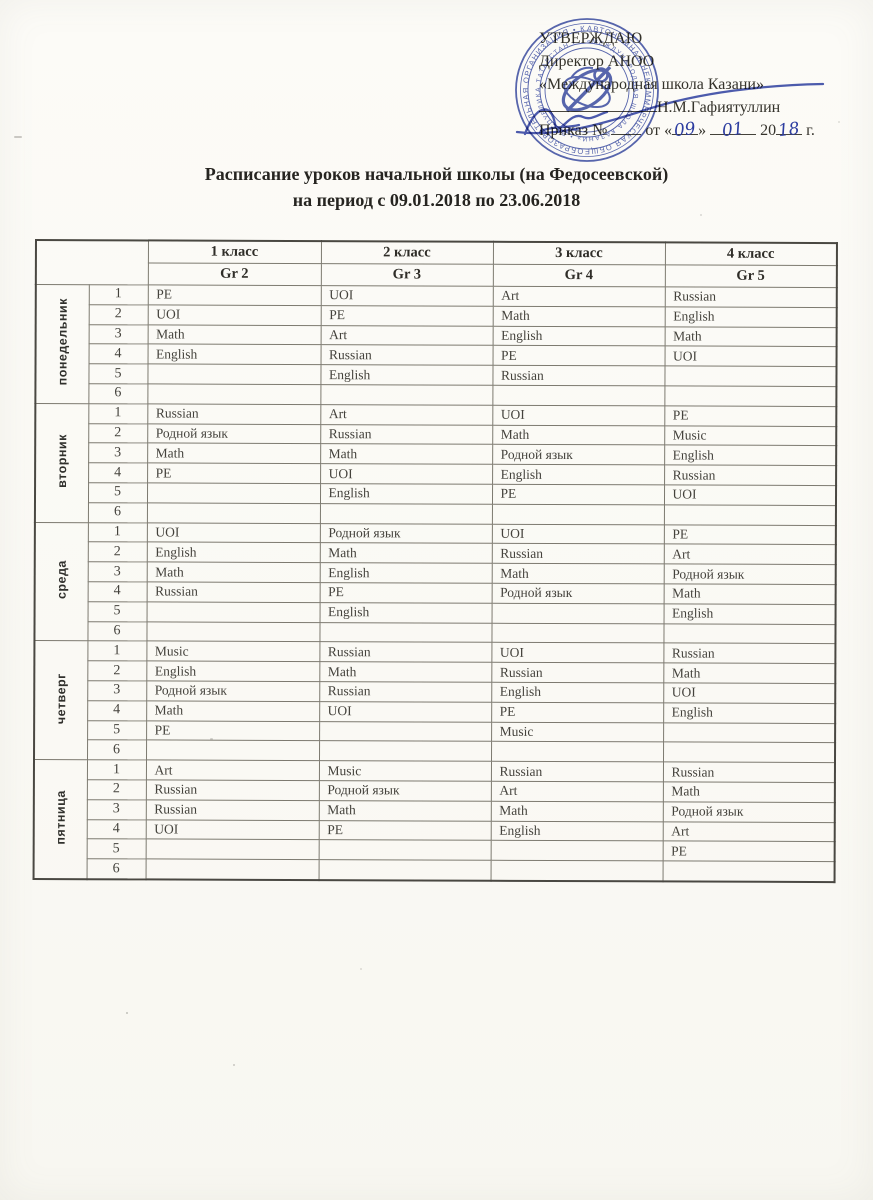 The width and height of the screenshot is (873, 1200). I want to click on day-label-cell: пятница, so click(60, 819).